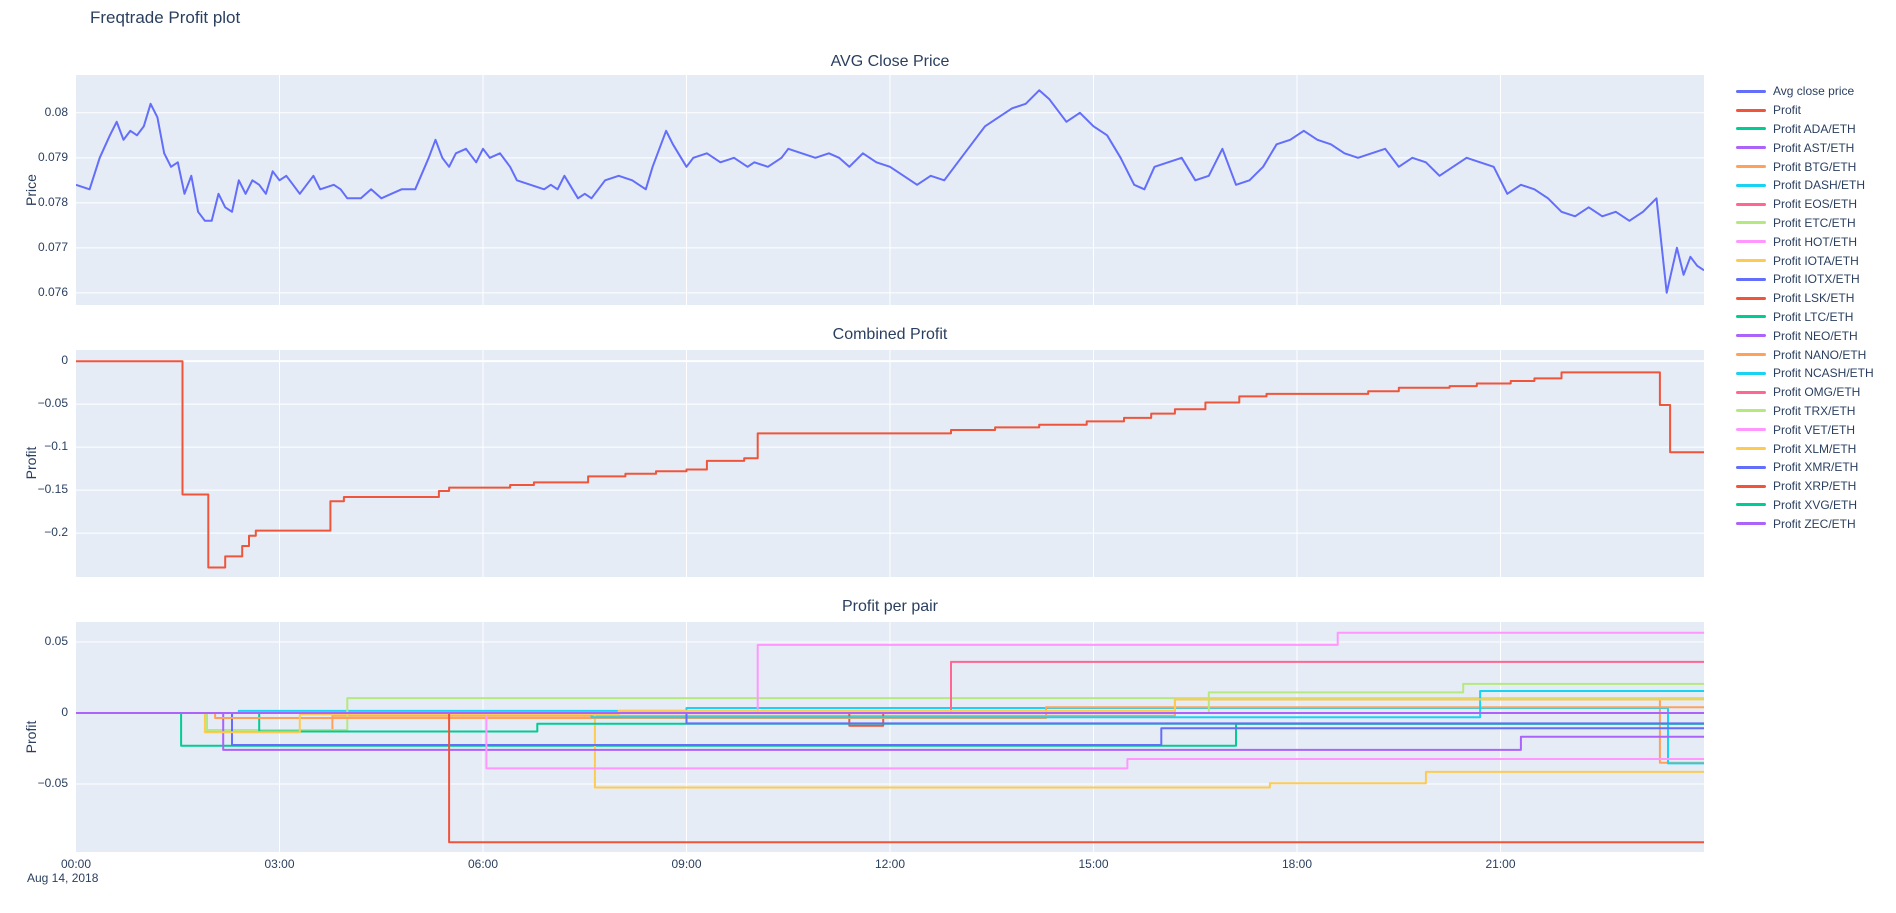 The width and height of the screenshot is (1896, 913). I want to click on legend-item-label: Profit OMG/ETH, so click(1817, 392).